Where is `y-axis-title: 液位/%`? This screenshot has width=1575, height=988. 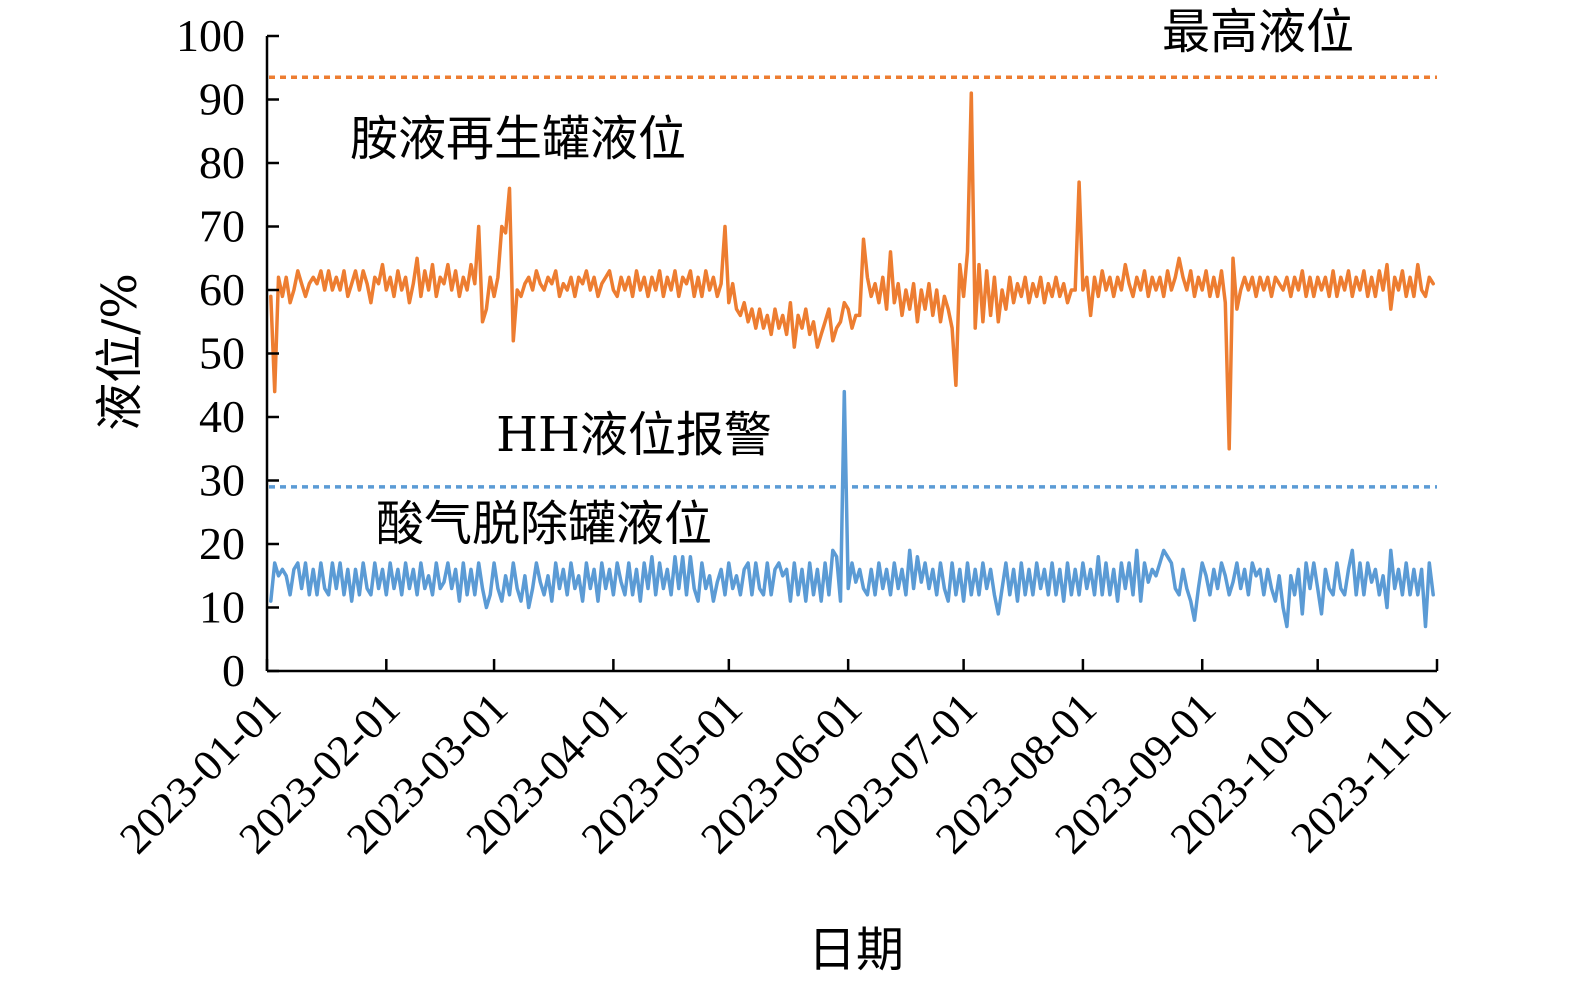 y-axis-title: 液位/% is located at coordinates (120, 352).